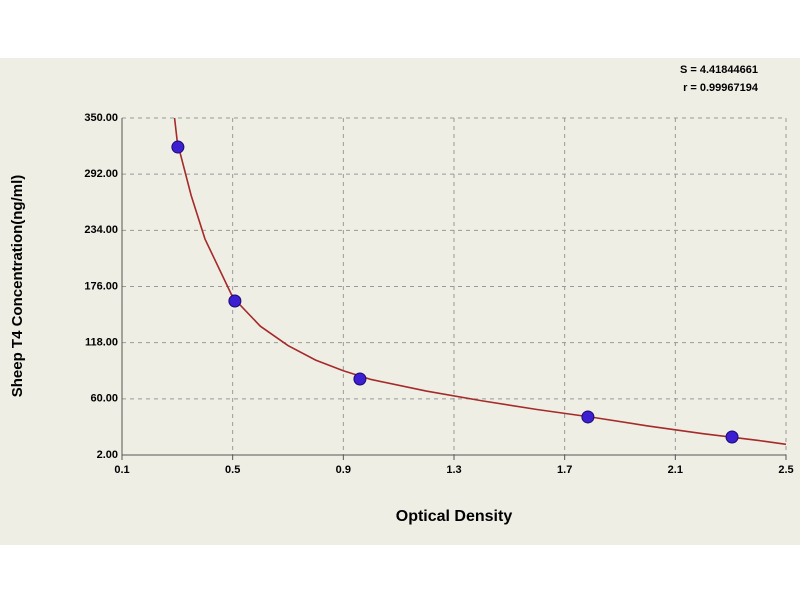 The image size is (800, 605). What do you see at coordinates (675, 470) in the screenshot?
I see `x-tick-label: 2.1` at bounding box center [675, 470].